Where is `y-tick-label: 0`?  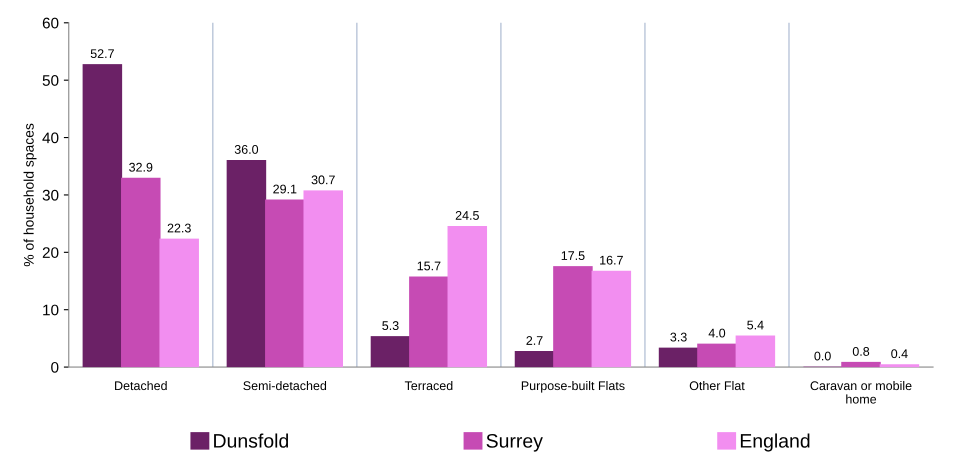
y-tick-label: 0 is located at coordinates (54, 367).